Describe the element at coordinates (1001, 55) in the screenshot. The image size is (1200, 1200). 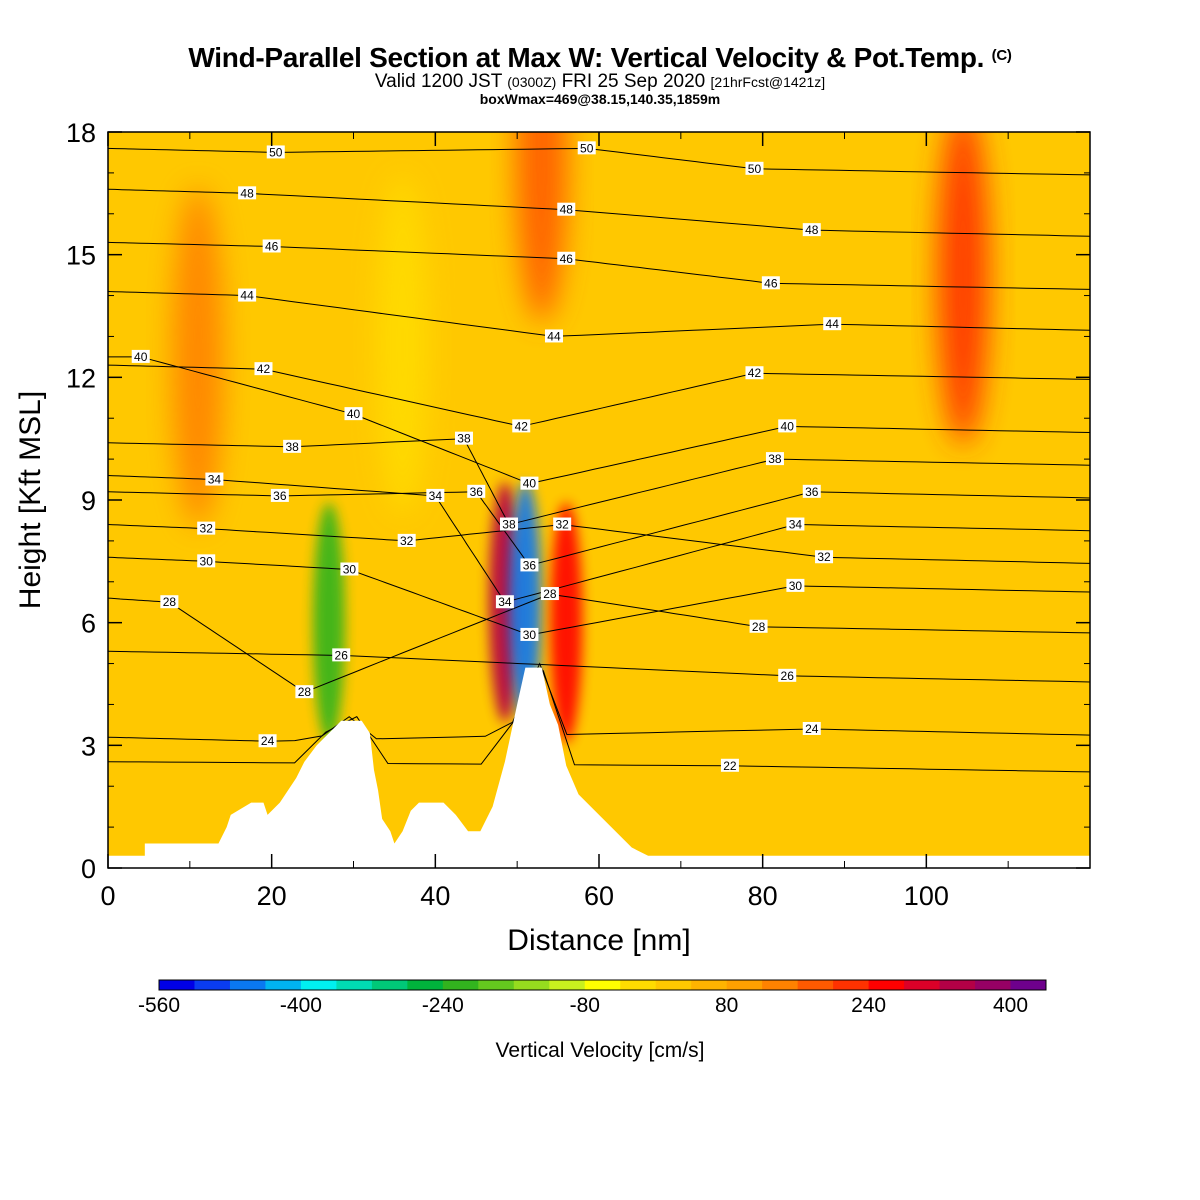
I see `title-copyright: (C)` at that location.